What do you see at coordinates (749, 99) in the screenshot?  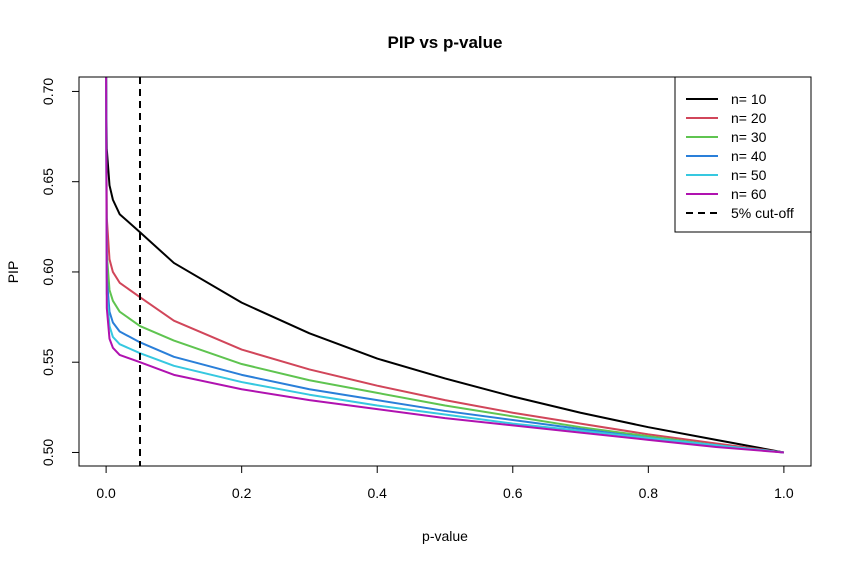 I see `legend-label-1: n= 10` at bounding box center [749, 99].